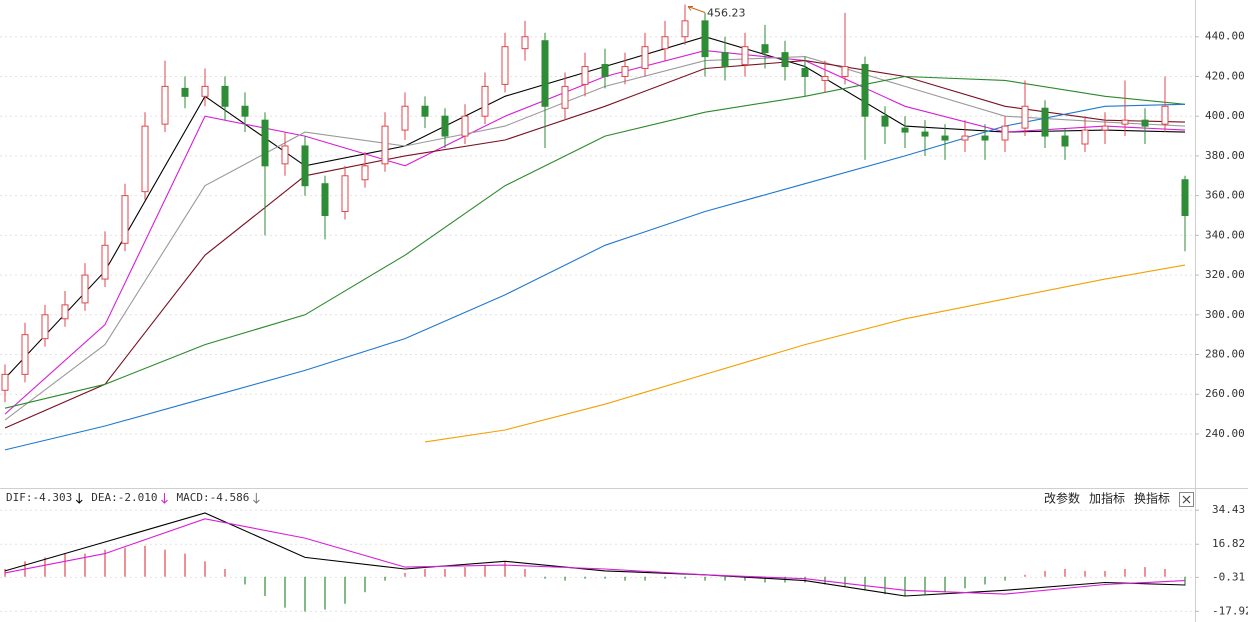 This screenshot has height=622, width=1248. I want to click on annotation-arrow, so click(696, 9).